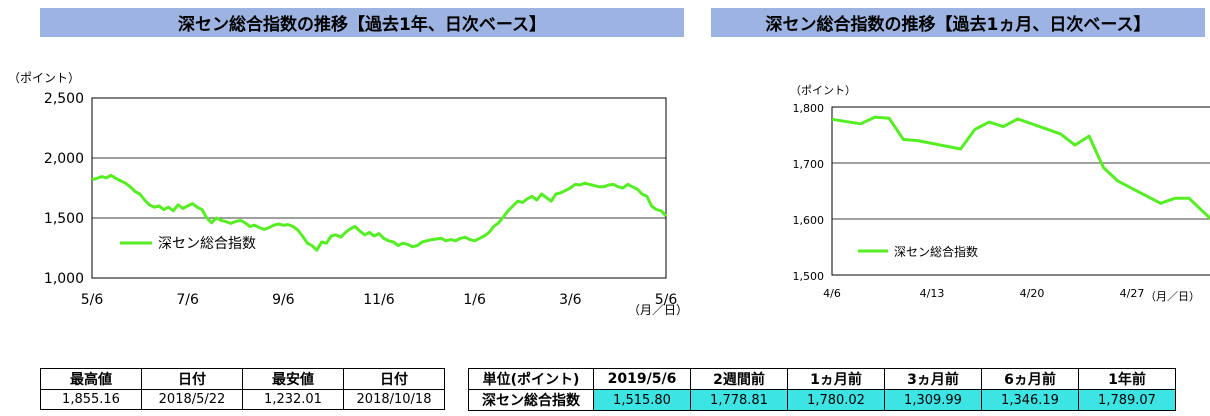 The image size is (1210, 416). I want to click on col-header-current: 2019/5/6, so click(642, 379).